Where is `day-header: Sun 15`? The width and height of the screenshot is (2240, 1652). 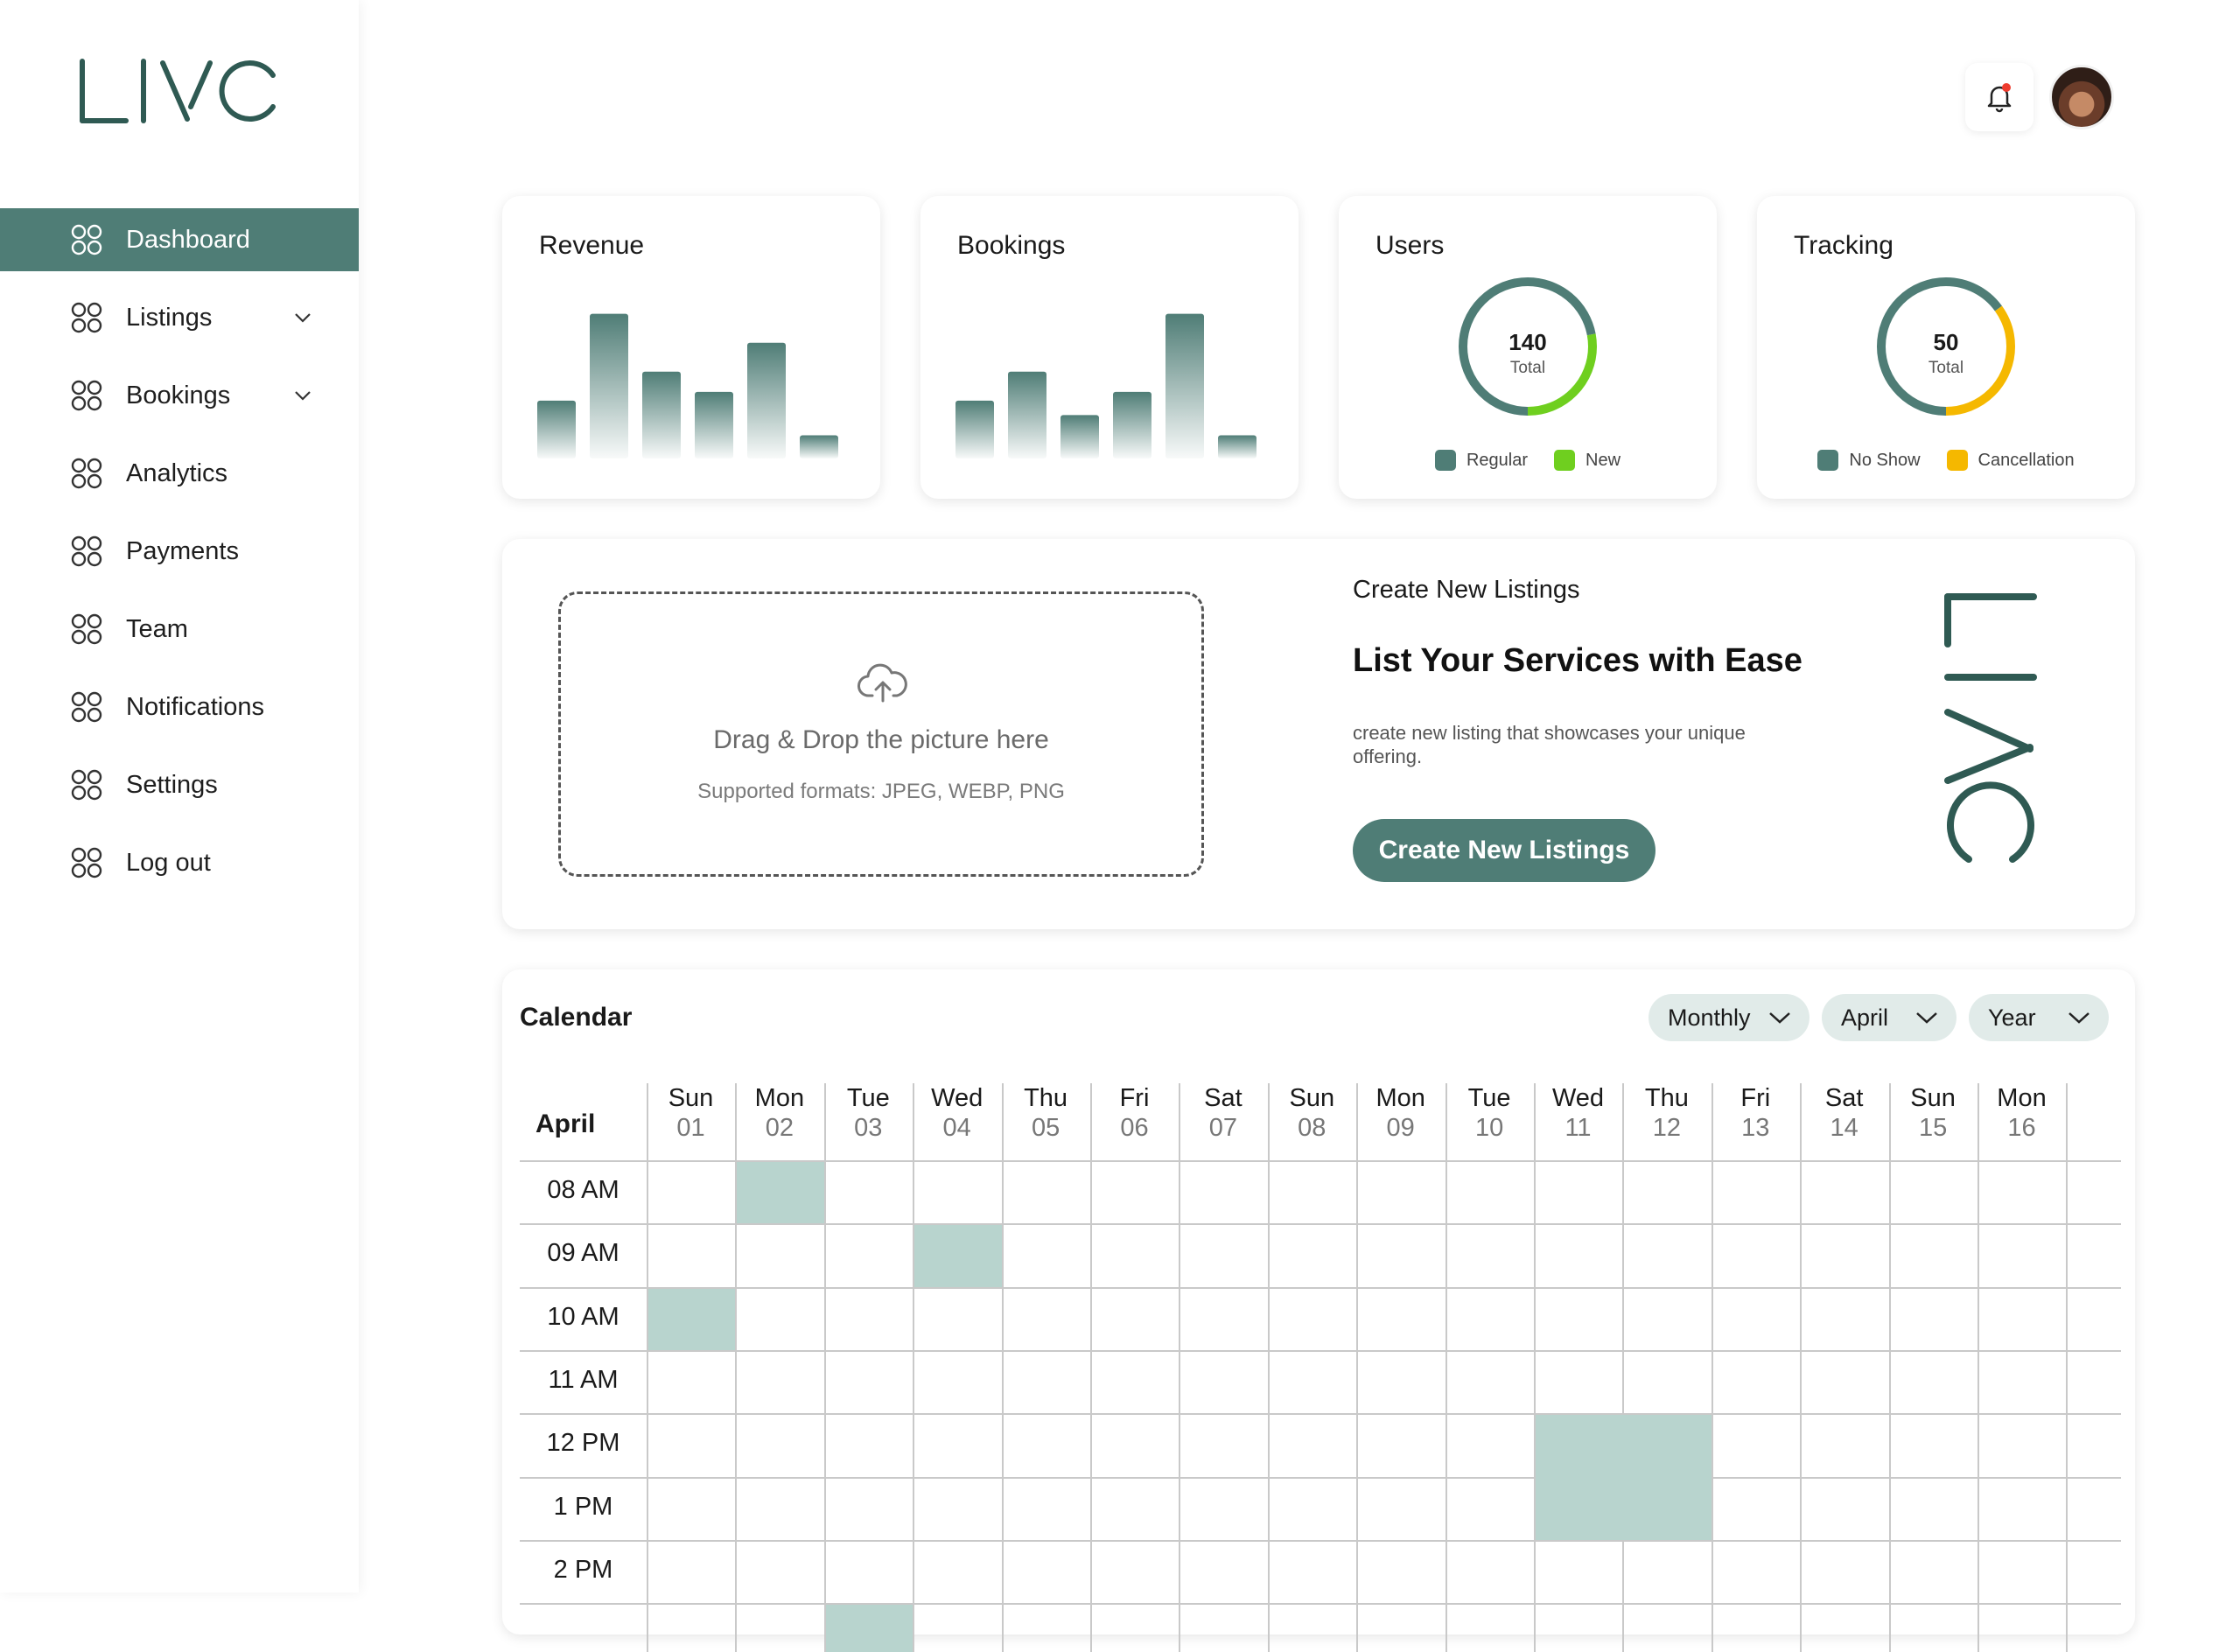
day-header: Sun 15 is located at coordinates (1933, 1113).